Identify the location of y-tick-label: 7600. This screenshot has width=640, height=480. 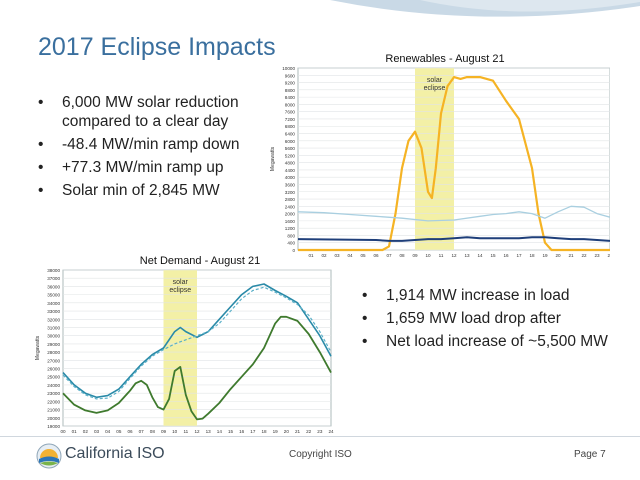
(290, 112).